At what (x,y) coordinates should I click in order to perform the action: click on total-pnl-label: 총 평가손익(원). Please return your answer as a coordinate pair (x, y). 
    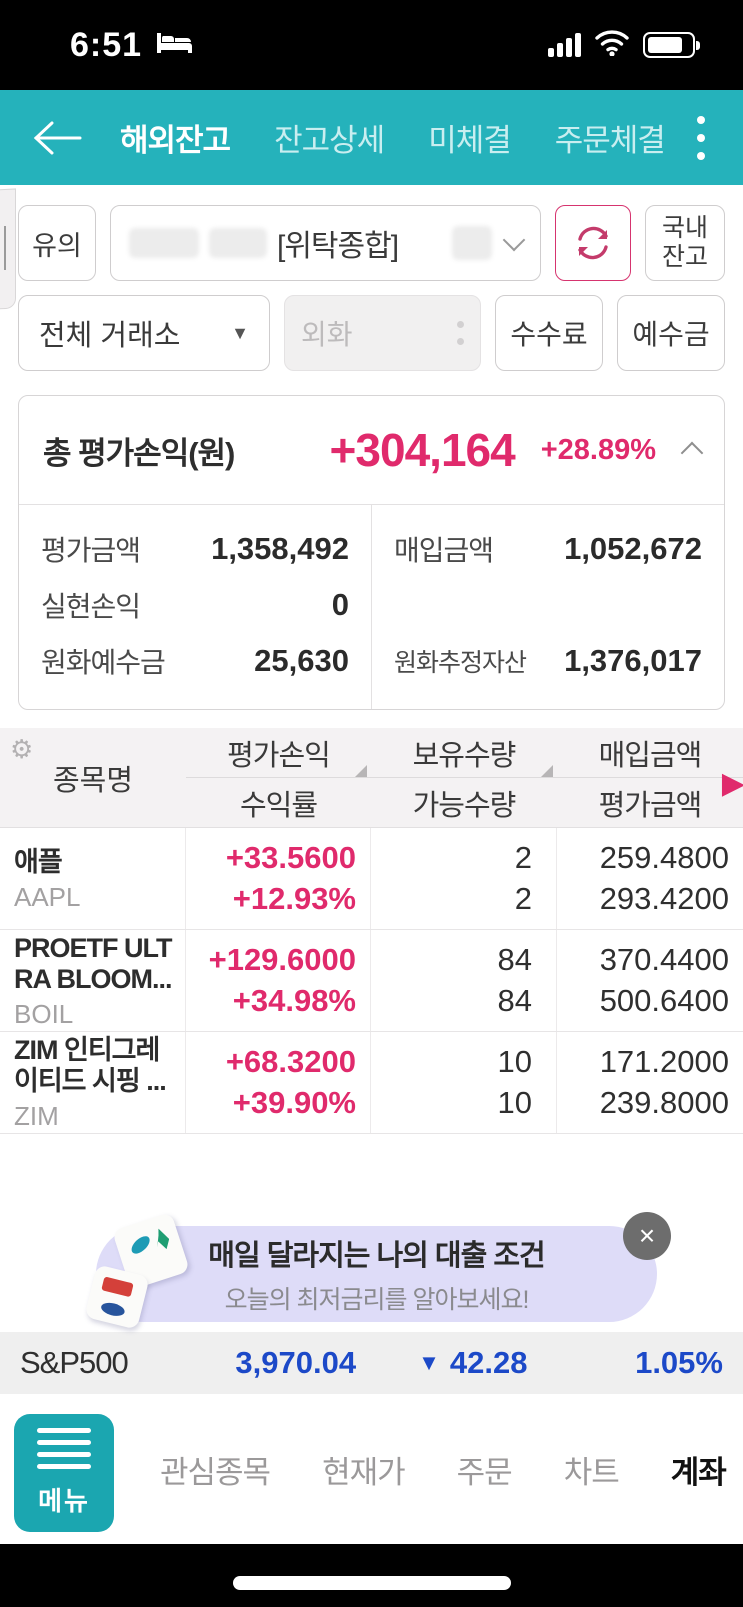
    Looking at the image, I should click on (139, 453).